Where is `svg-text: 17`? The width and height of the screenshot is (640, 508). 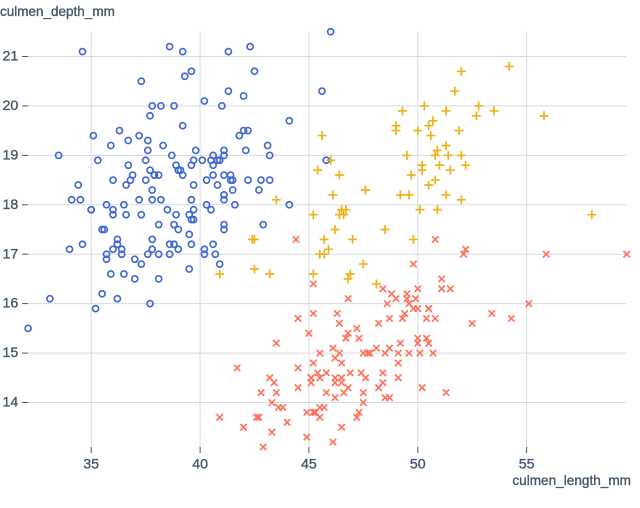 svg-text: 17 is located at coordinates (11, 254).